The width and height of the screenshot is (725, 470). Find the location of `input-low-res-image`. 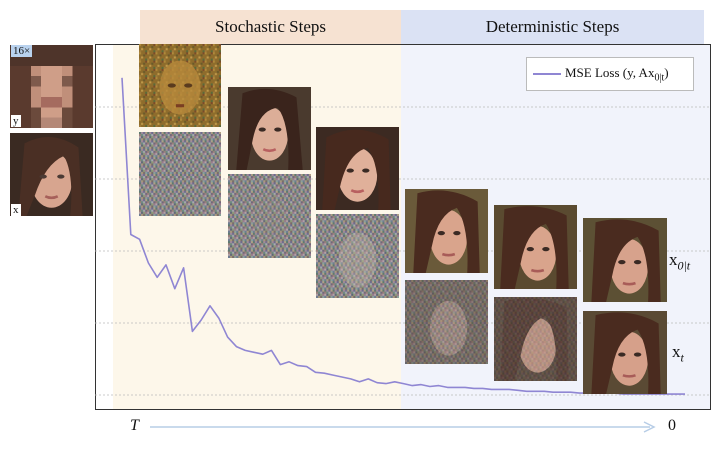

input-low-res-image is located at coordinates (51, 86).